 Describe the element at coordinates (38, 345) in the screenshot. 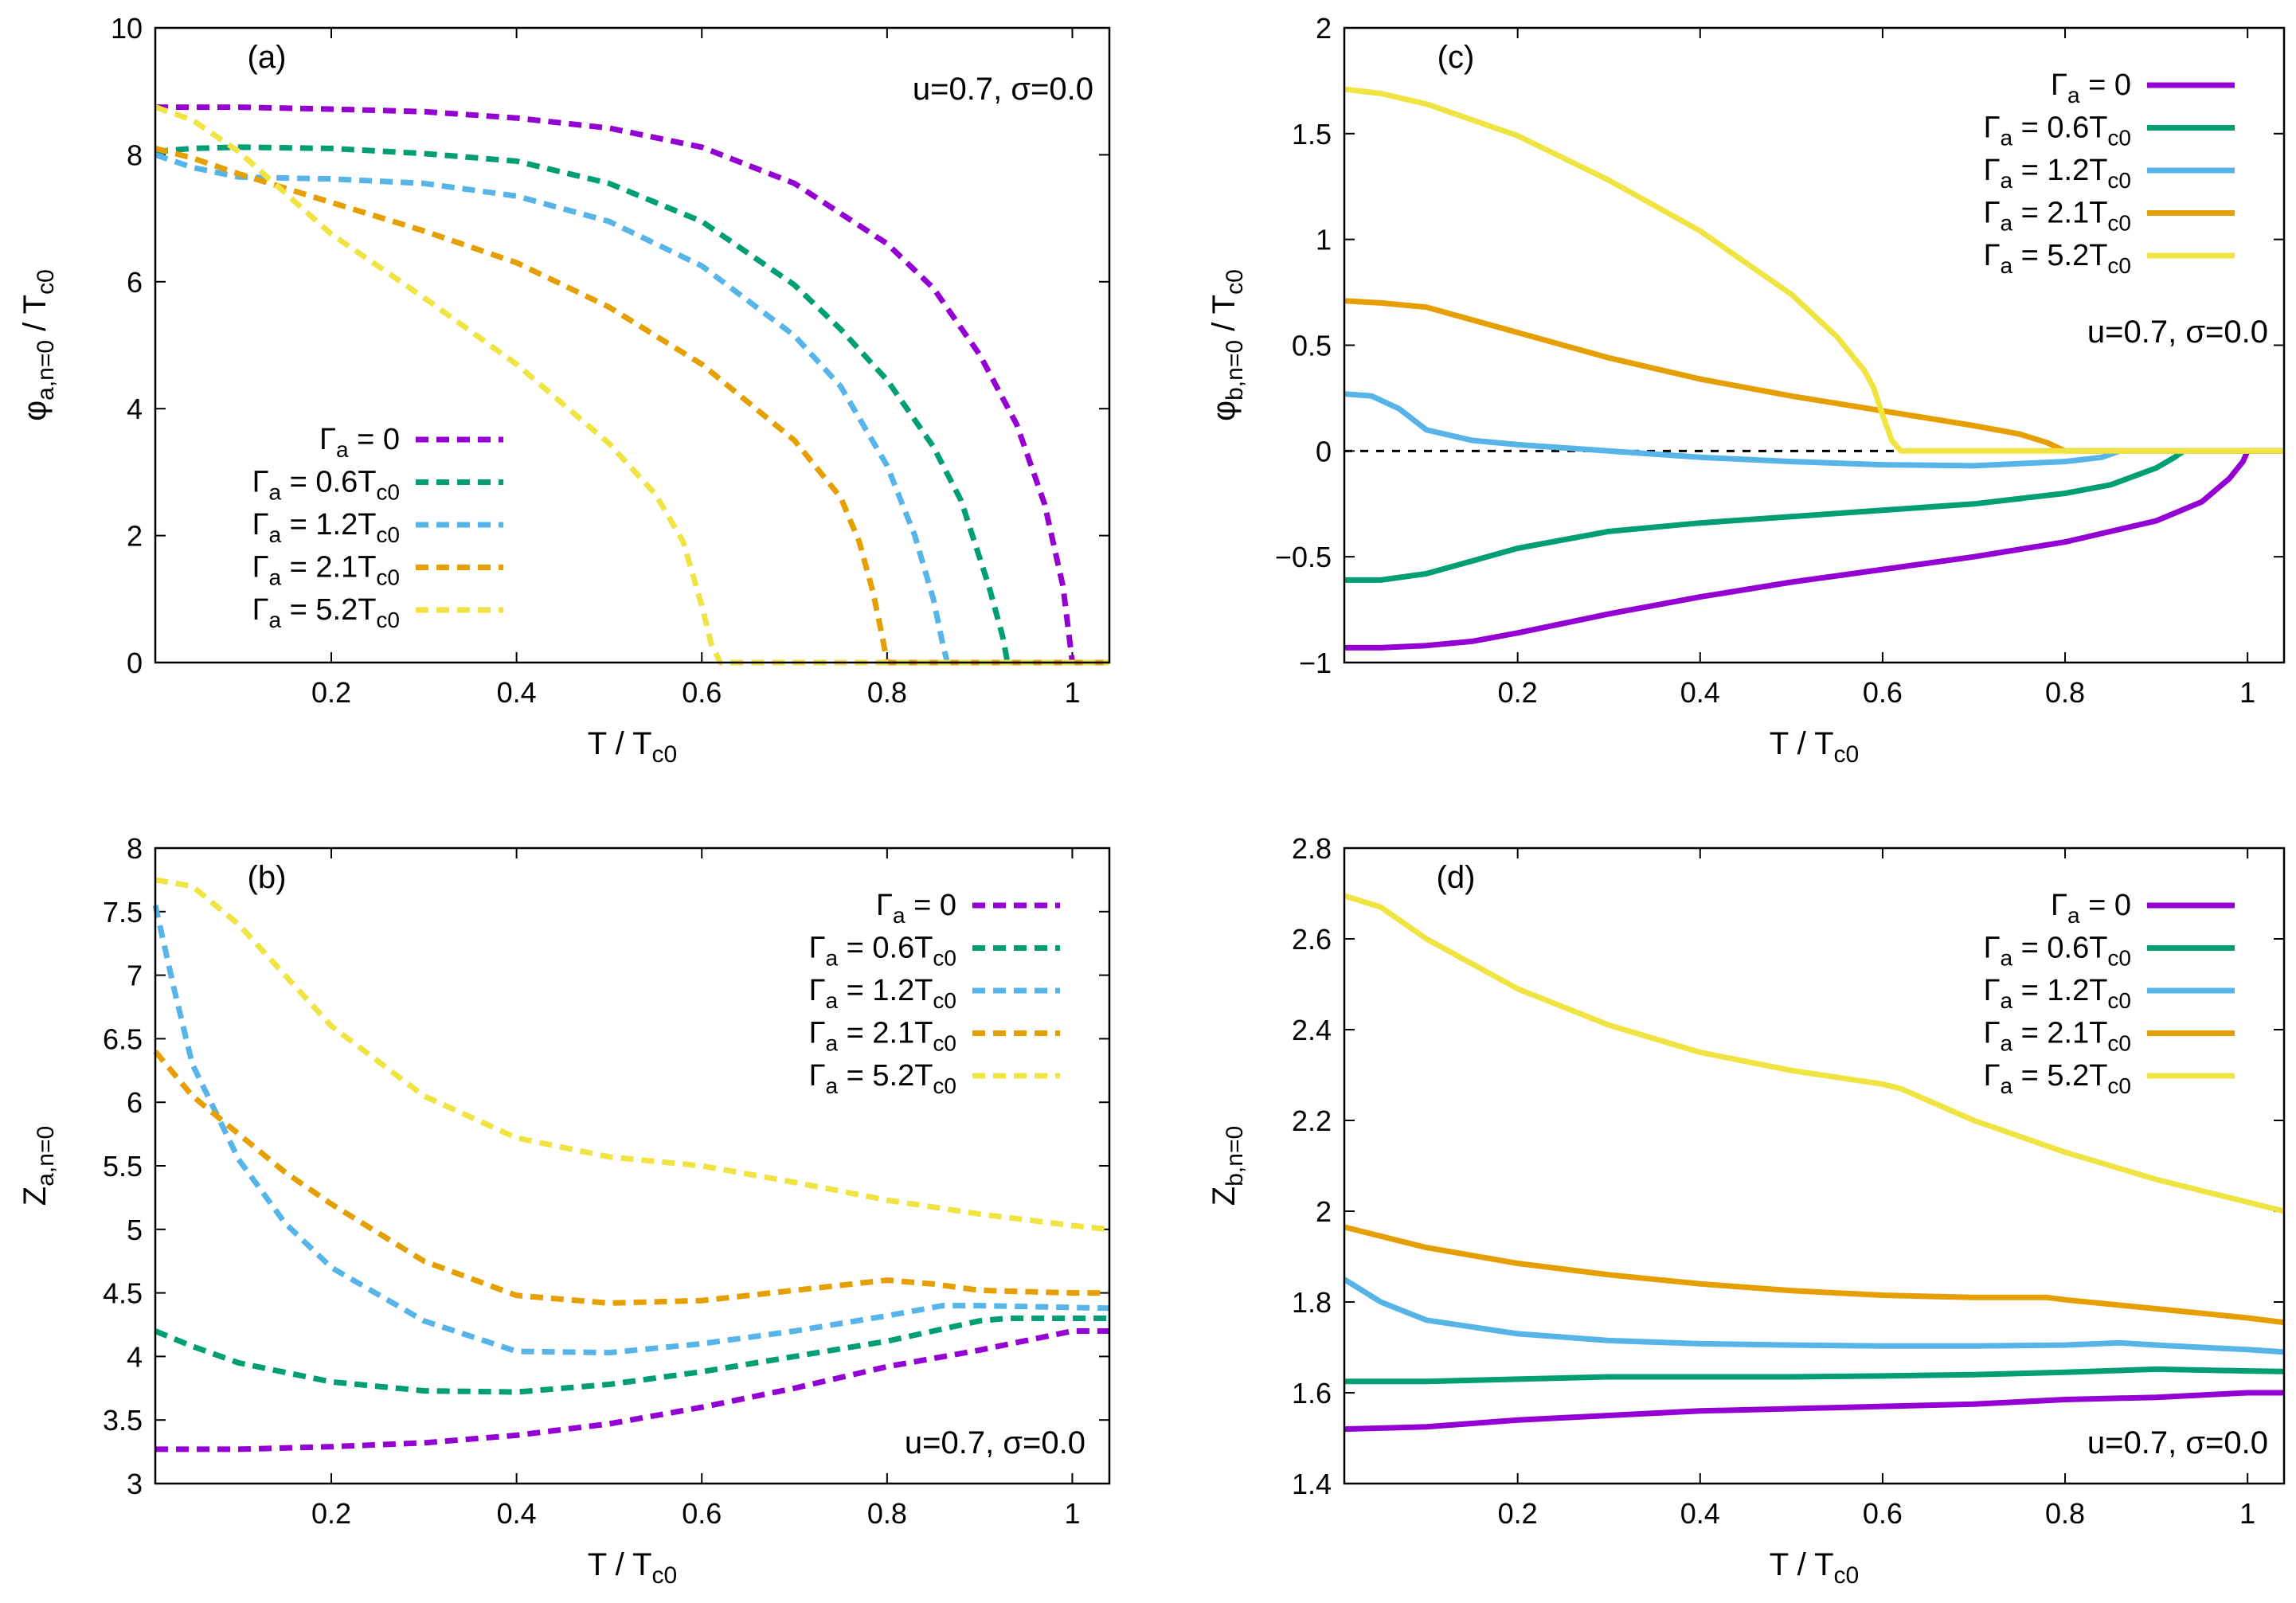

I see `y-axis-label: φa,n=0 / Tc0` at that location.